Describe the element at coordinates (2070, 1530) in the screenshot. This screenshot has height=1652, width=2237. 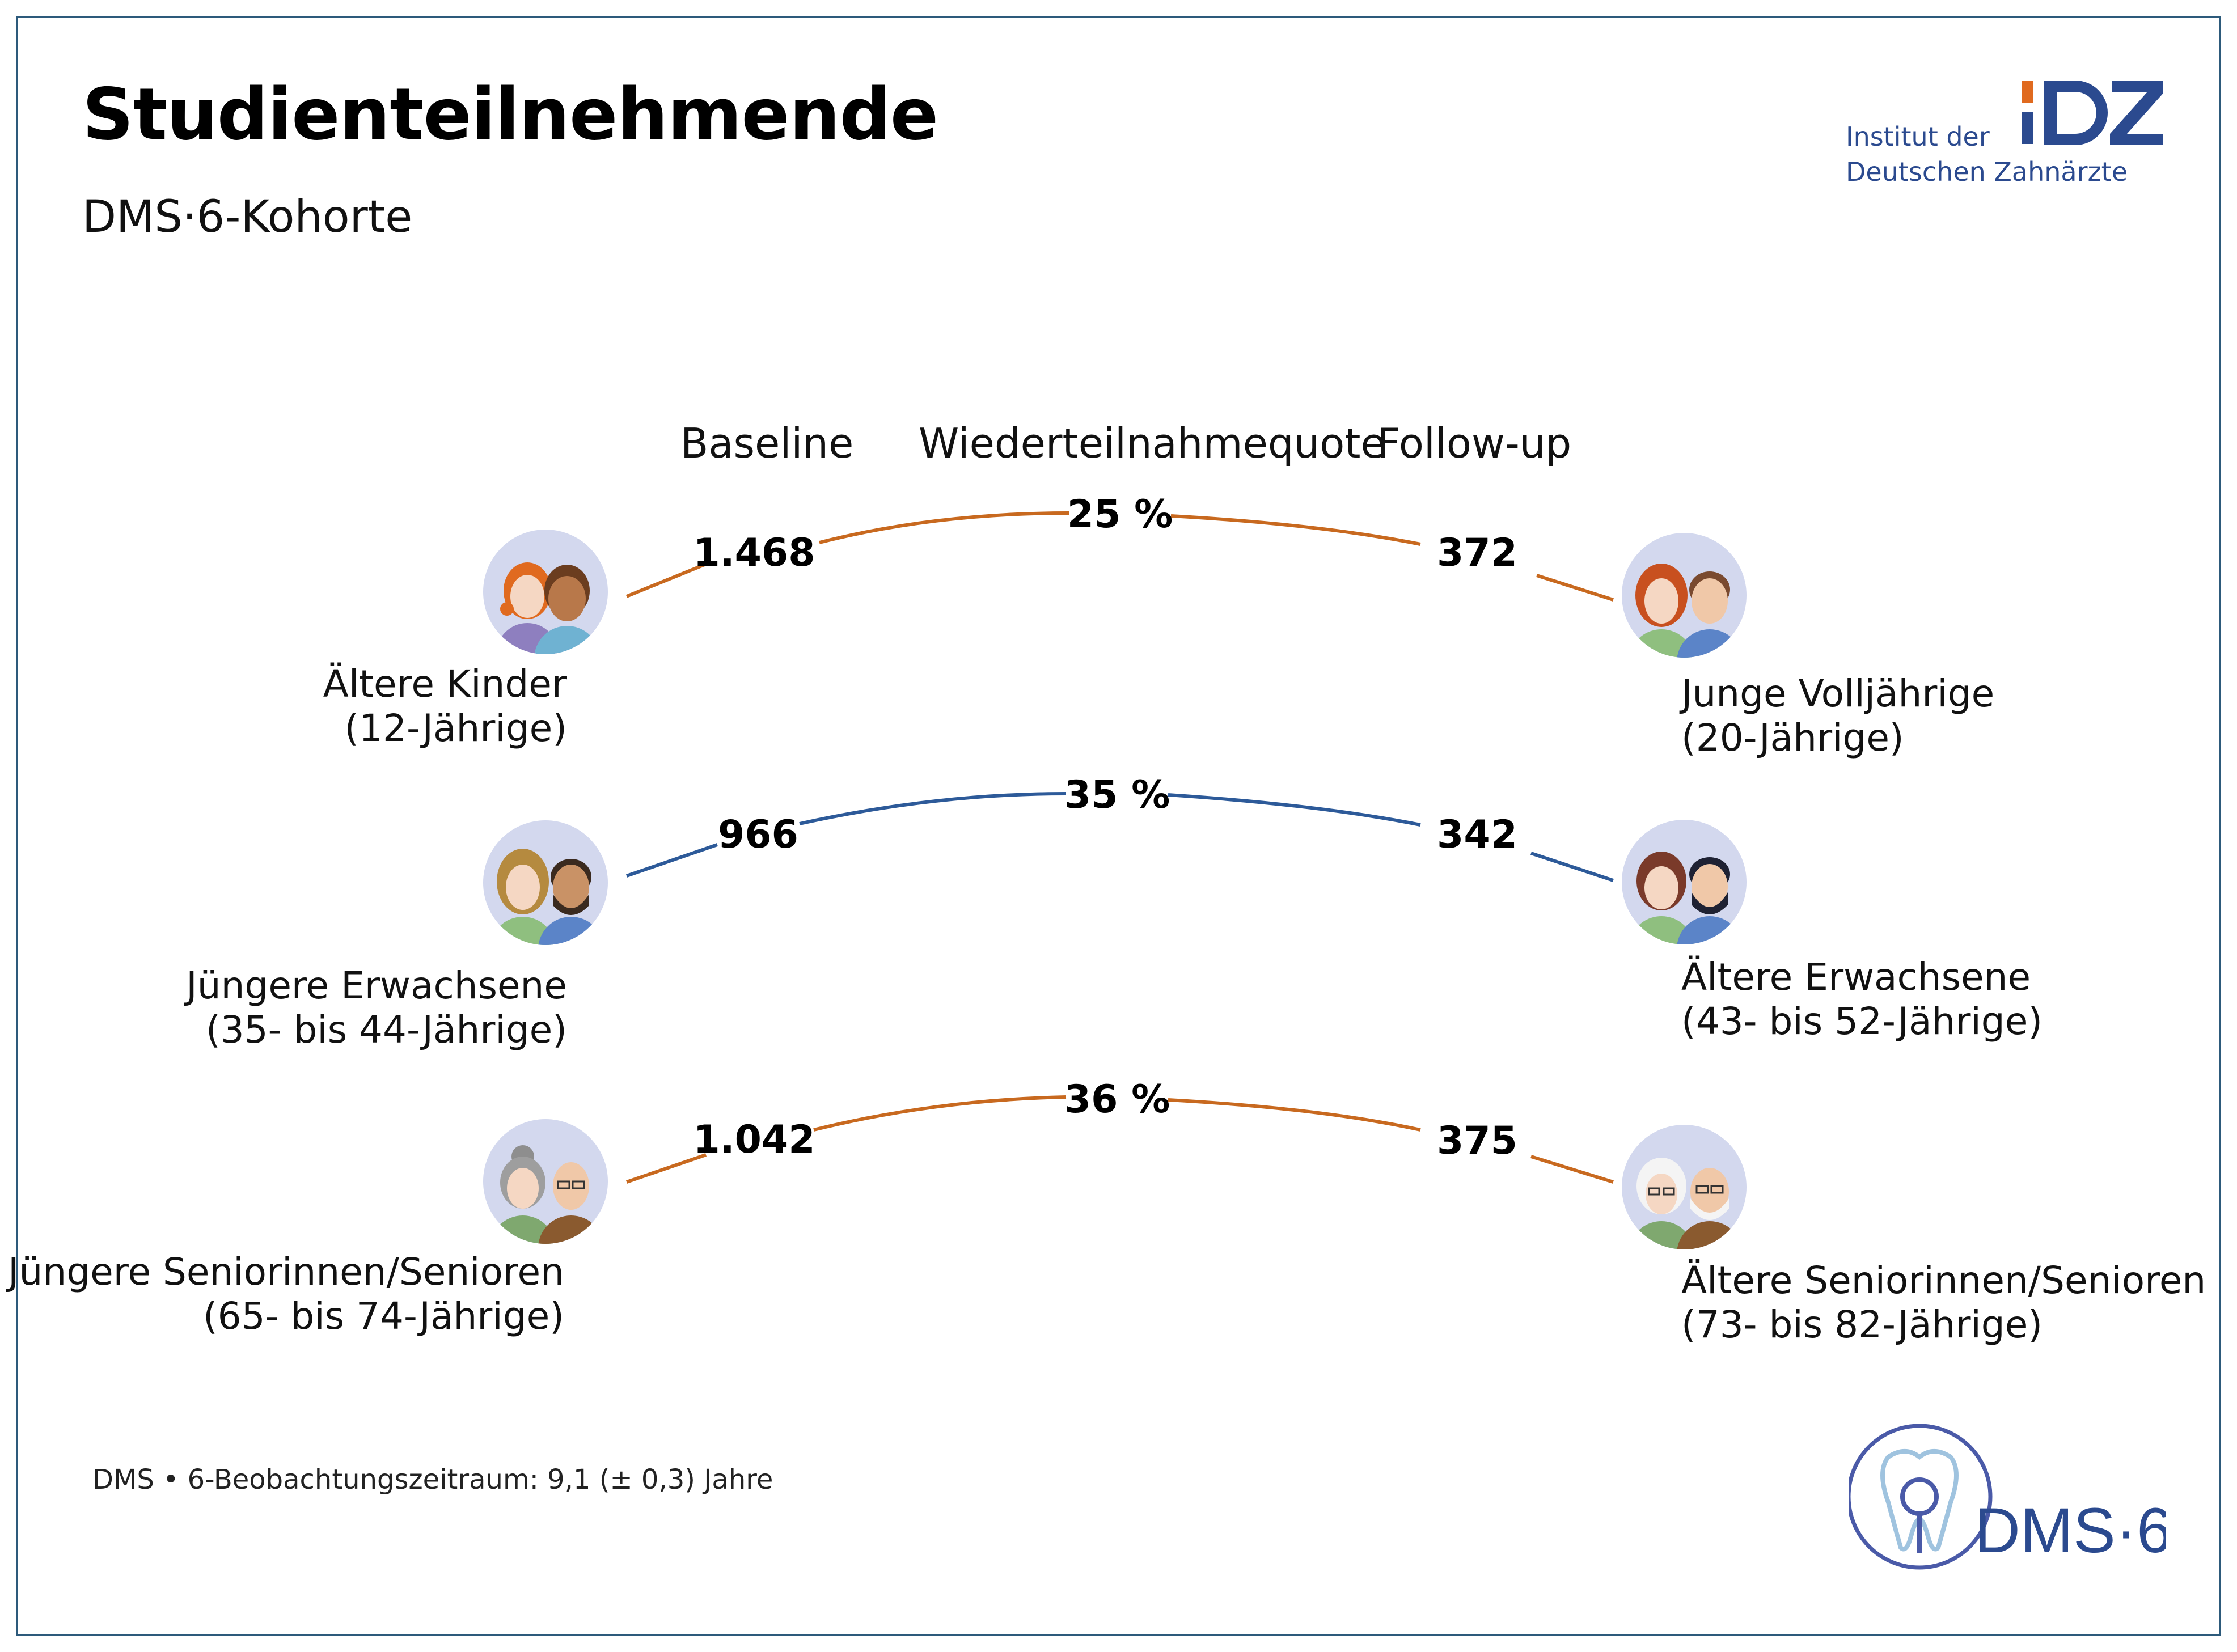
I see `dms6-logo-text: DMS·6` at that location.